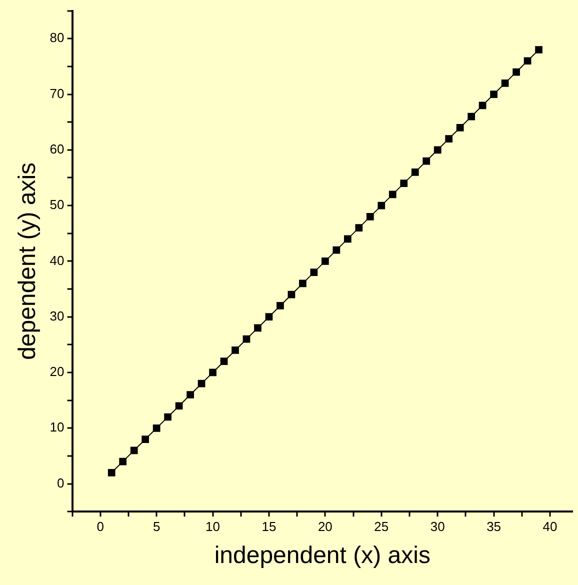 The width and height of the screenshot is (578, 585). What do you see at coordinates (57, 260) in the screenshot?
I see `y-tick-label: 40` at bounding box center [57, 260].